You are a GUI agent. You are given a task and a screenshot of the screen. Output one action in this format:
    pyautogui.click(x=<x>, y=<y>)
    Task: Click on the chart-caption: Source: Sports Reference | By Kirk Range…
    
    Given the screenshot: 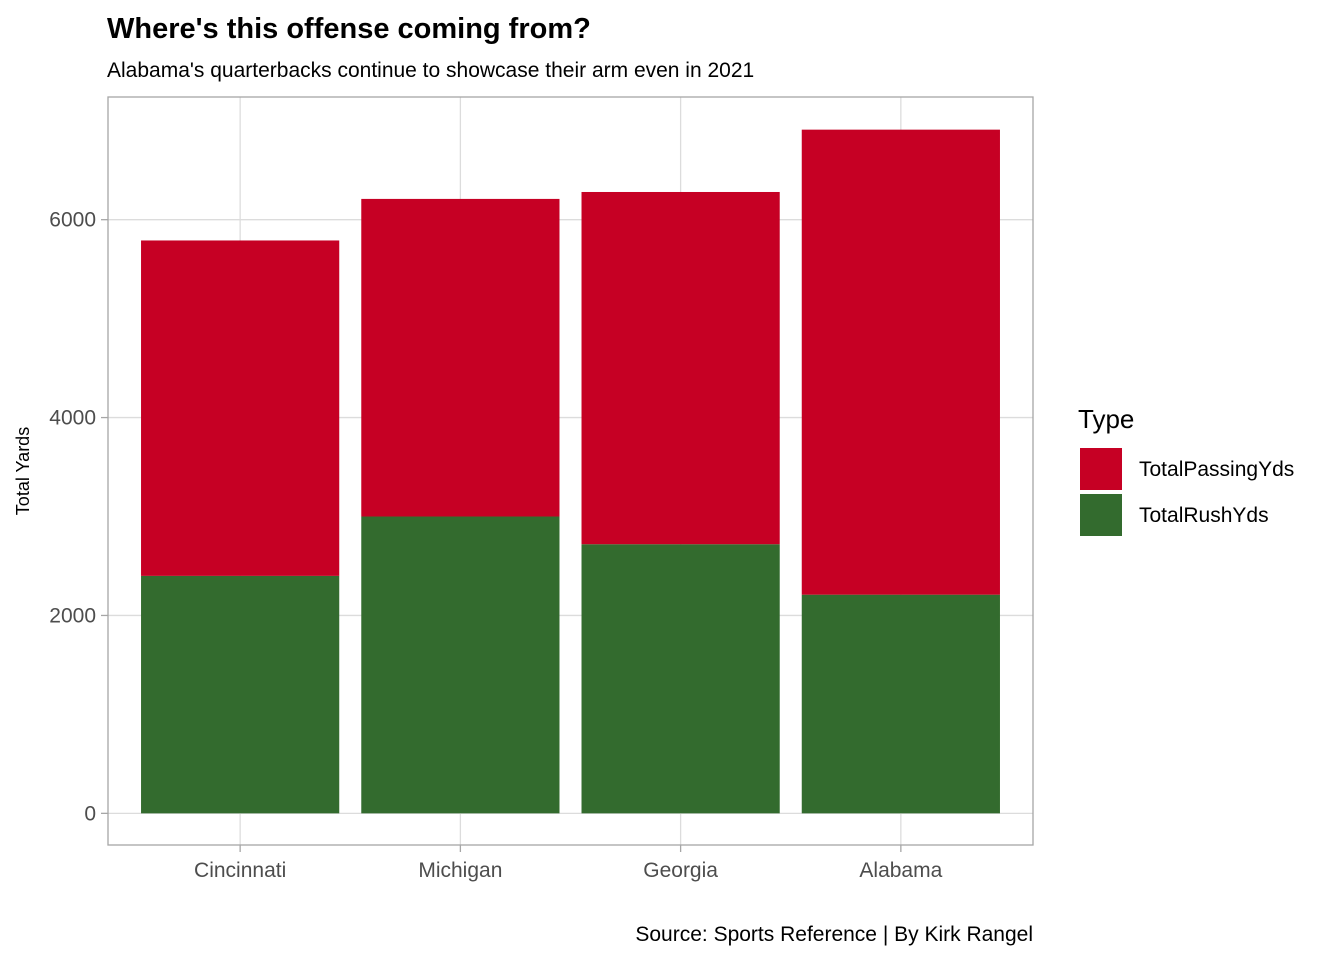 What is the action you would take?
    pyautogui.click(x=834, y=934)
    